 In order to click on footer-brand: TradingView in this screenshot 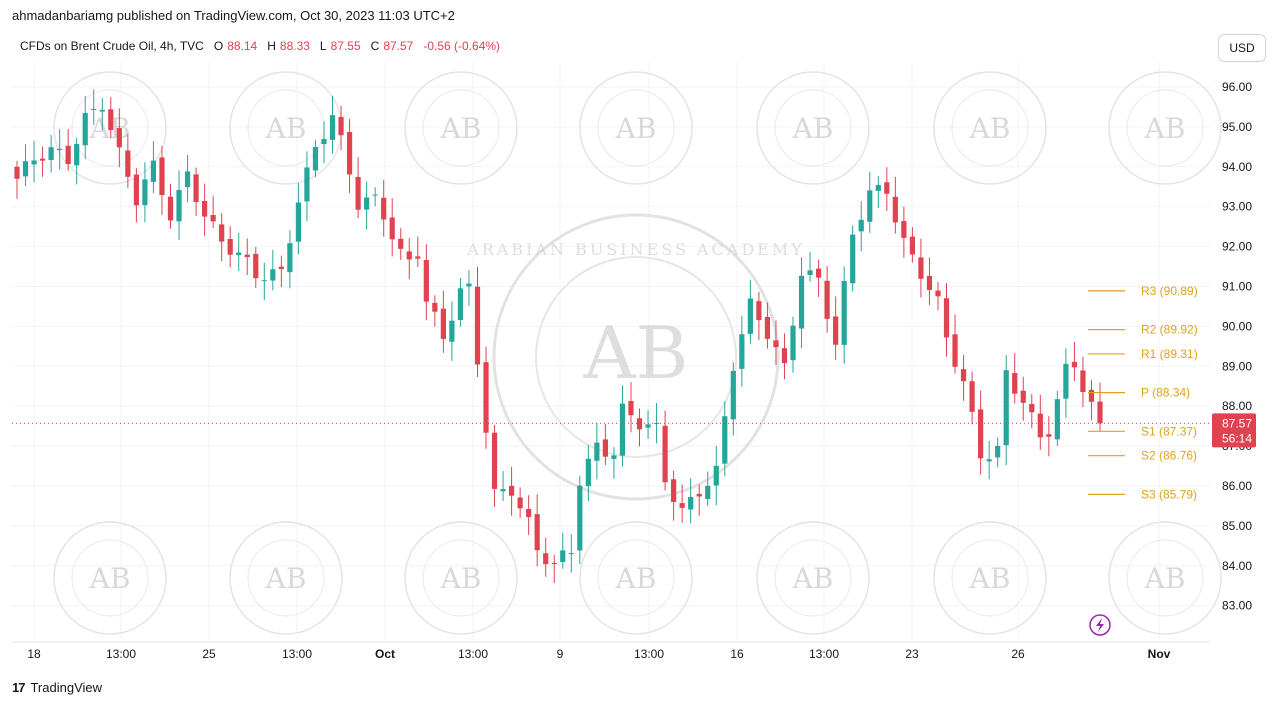, I will do `click(66, 687)`.